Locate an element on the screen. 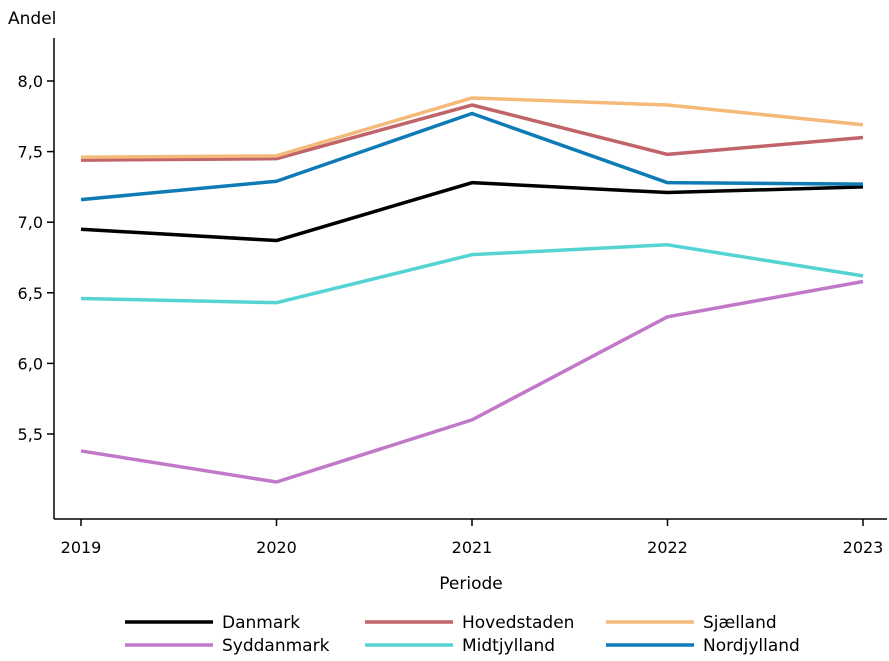 The height and width of the screenshot is (661, 889). y-tick-label: 5,5 is located at coordinates (30, 434).